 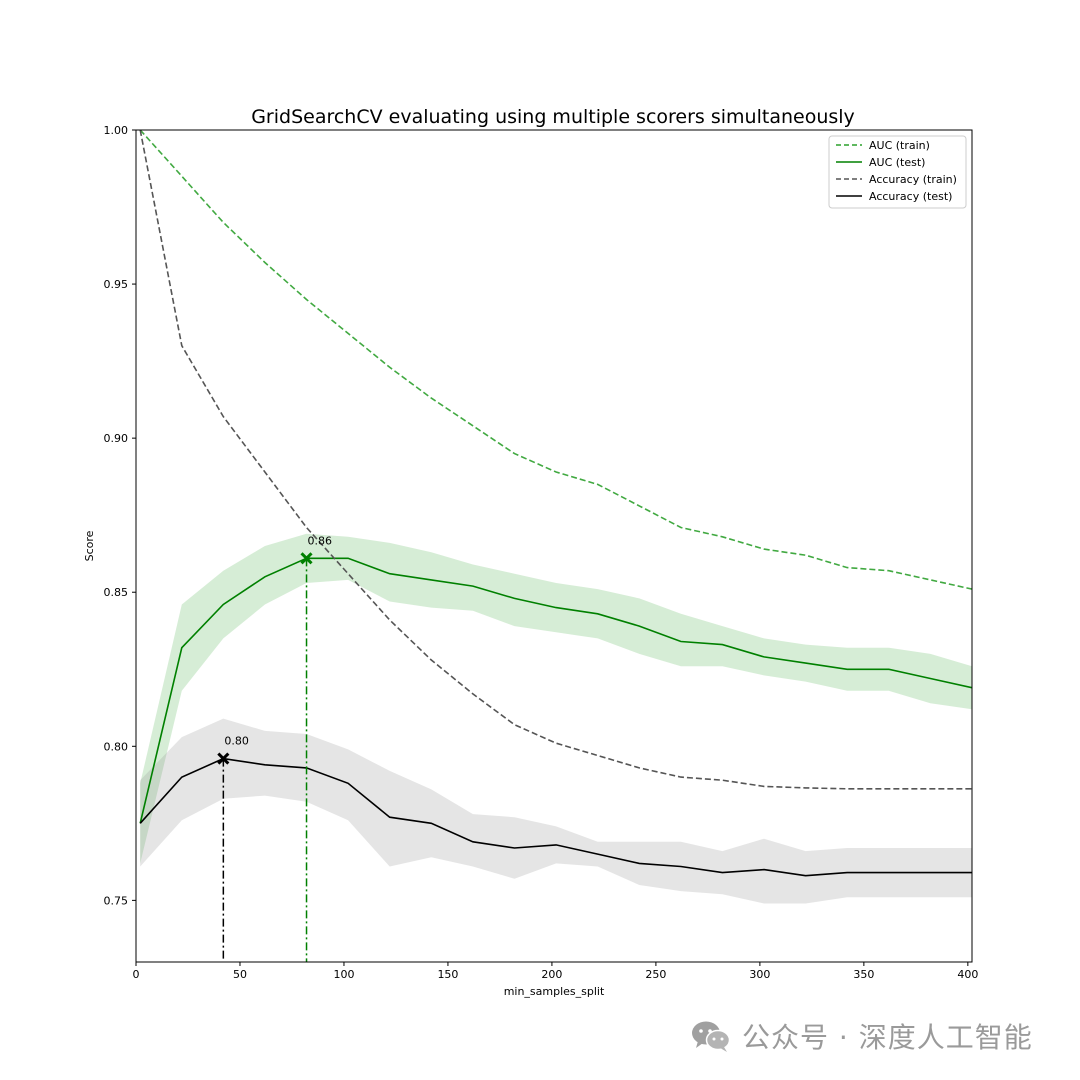 I want to click on wechat-icon, so click(x=711, y=1036).